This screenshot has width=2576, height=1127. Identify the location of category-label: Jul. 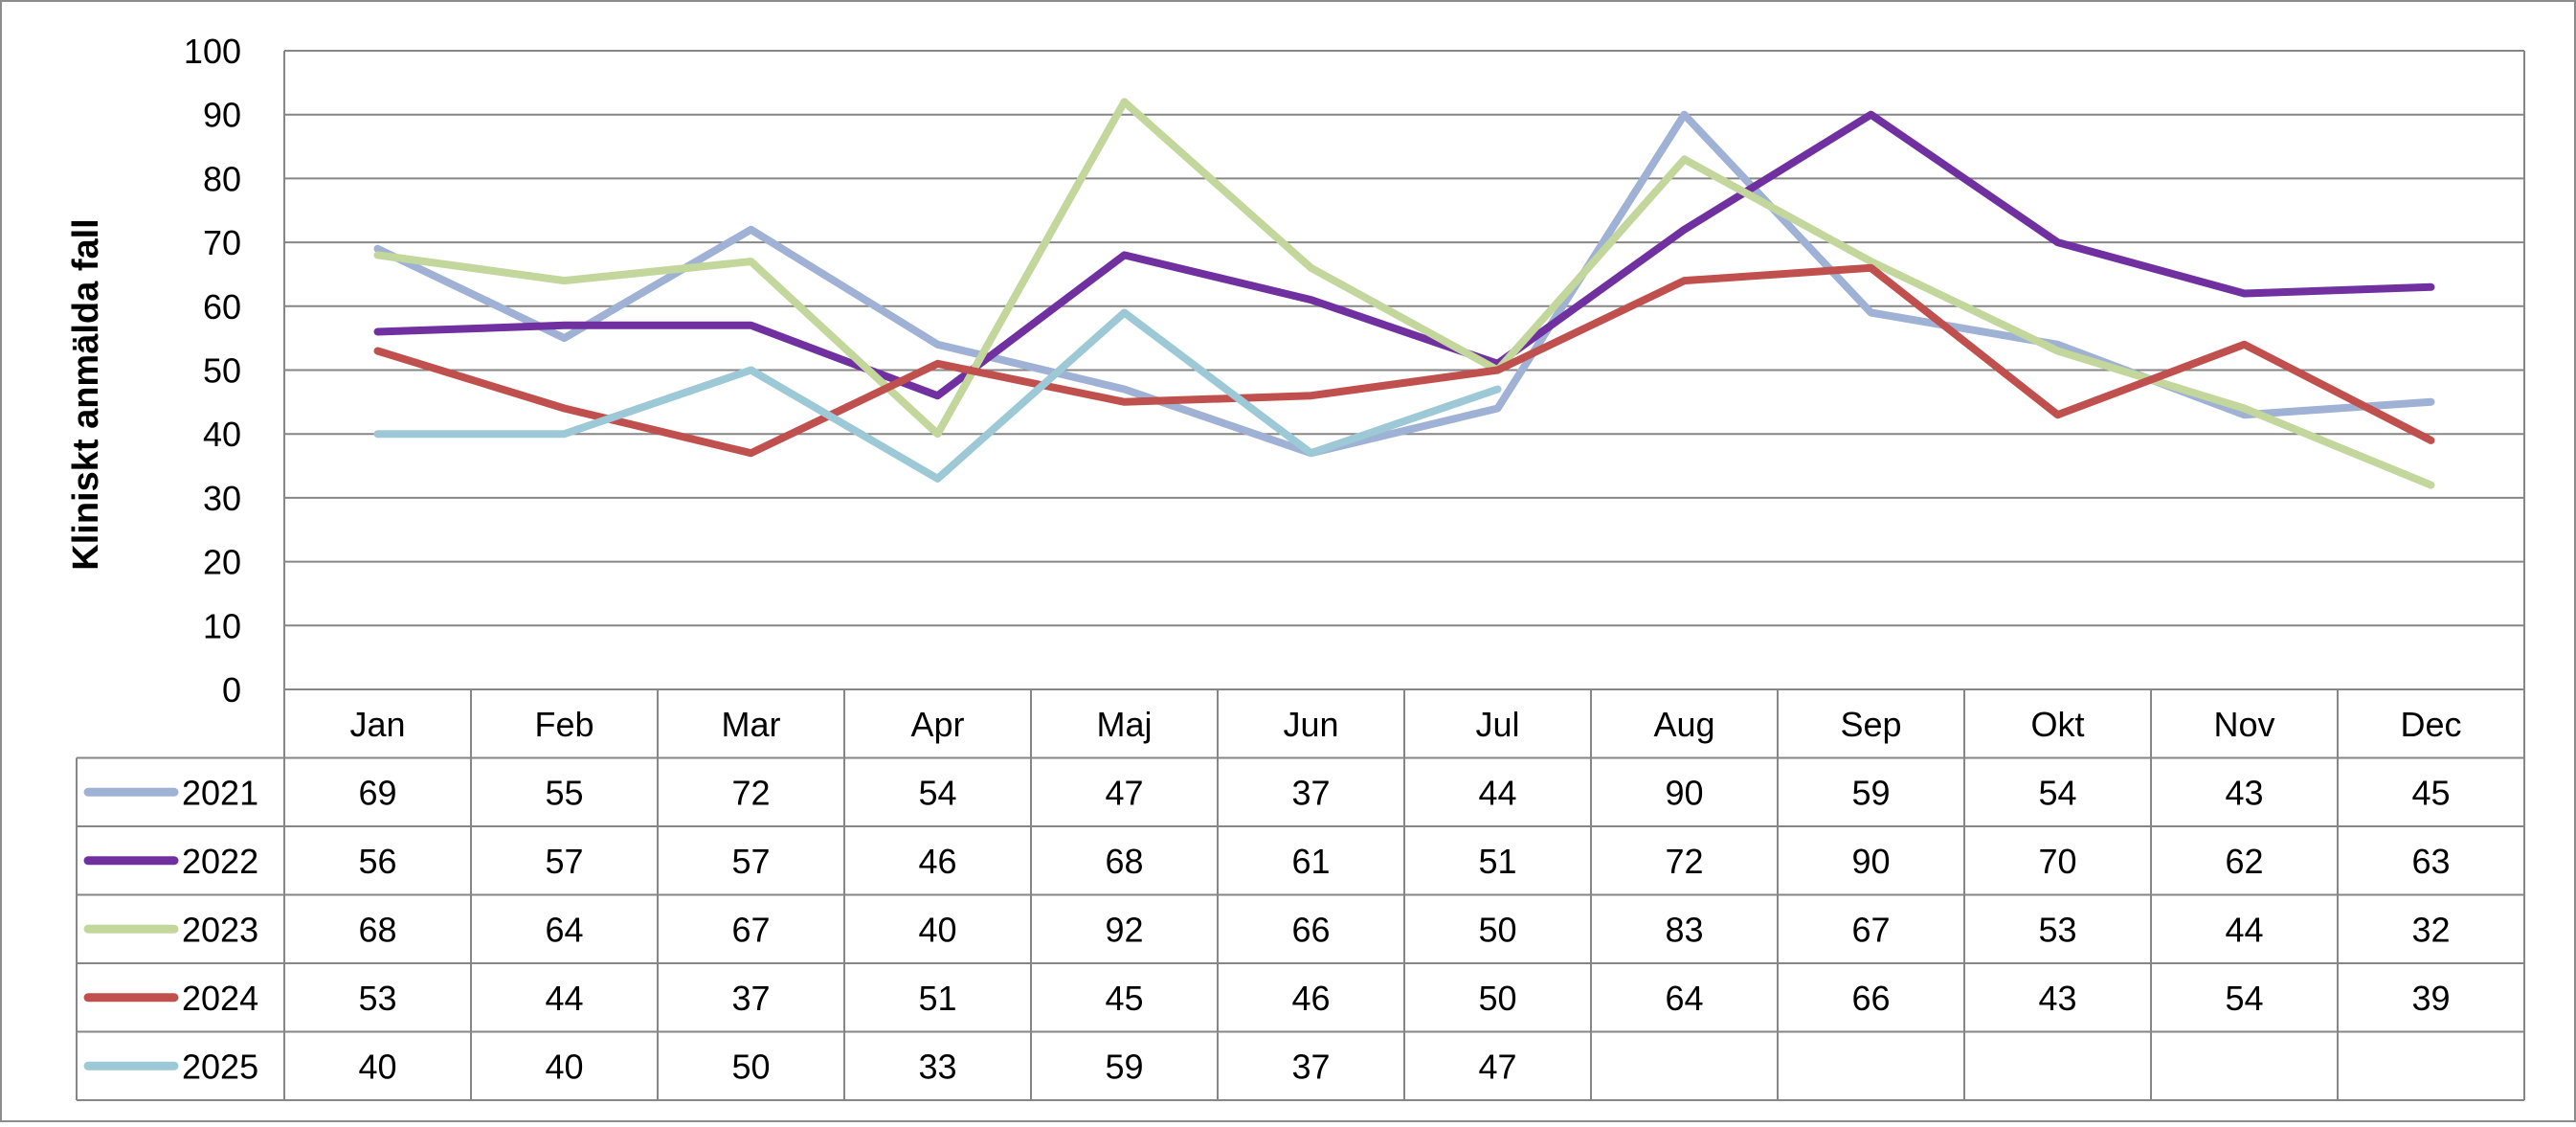
(1497, 724).